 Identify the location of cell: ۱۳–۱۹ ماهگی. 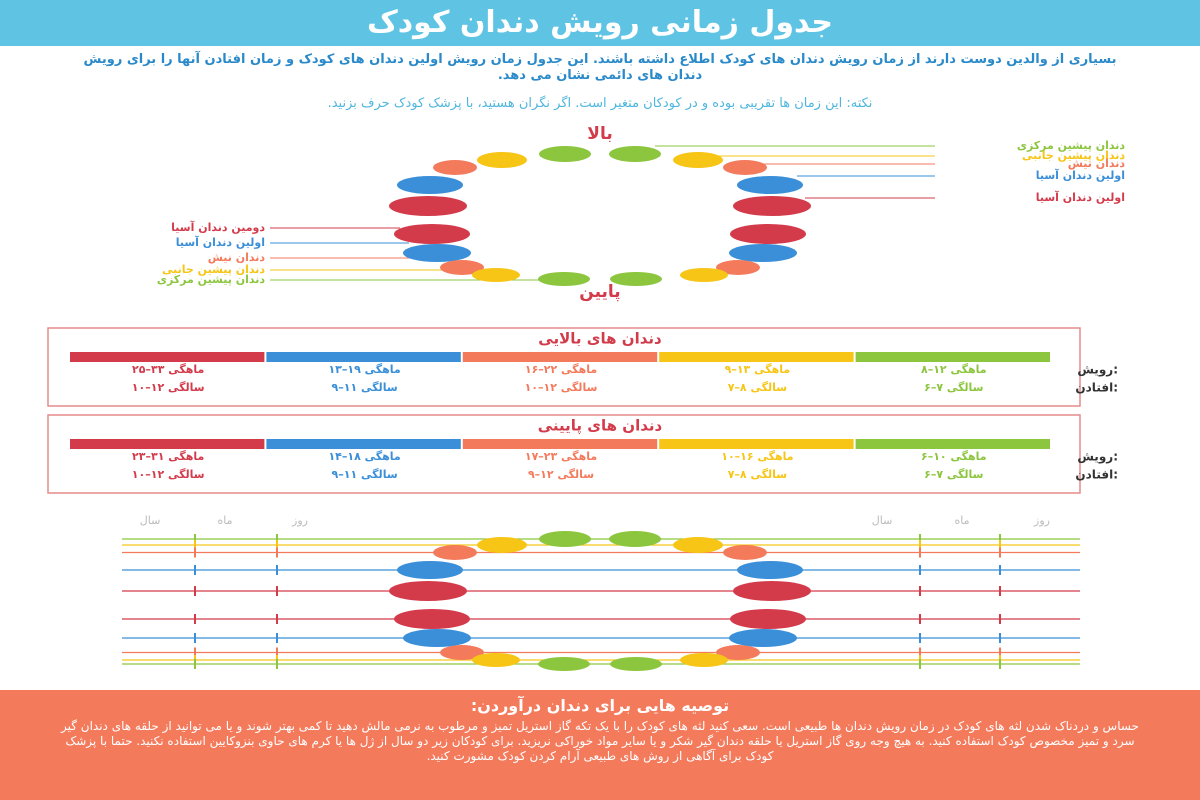
(364, 369).